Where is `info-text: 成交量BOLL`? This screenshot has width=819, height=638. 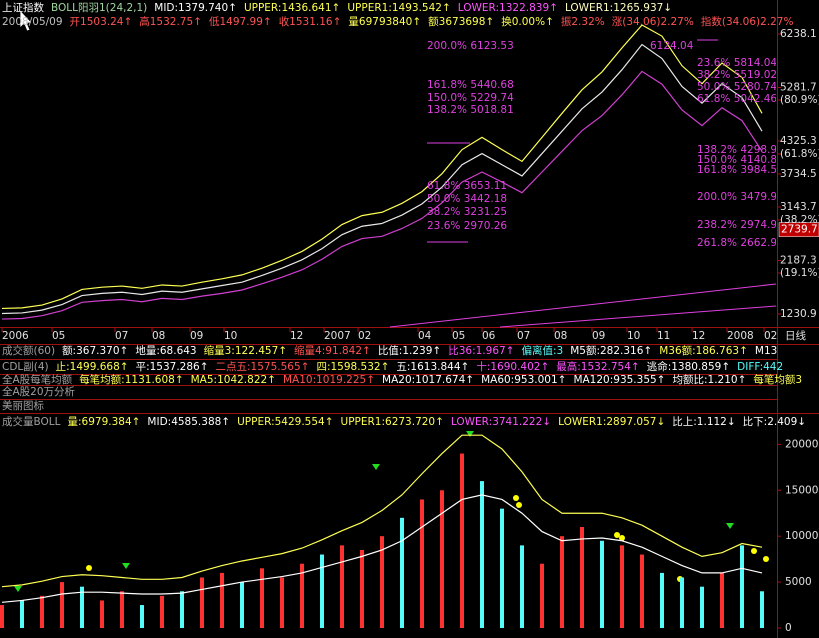 info-text: 成交量BOLL is located at coordinates (31, 421).